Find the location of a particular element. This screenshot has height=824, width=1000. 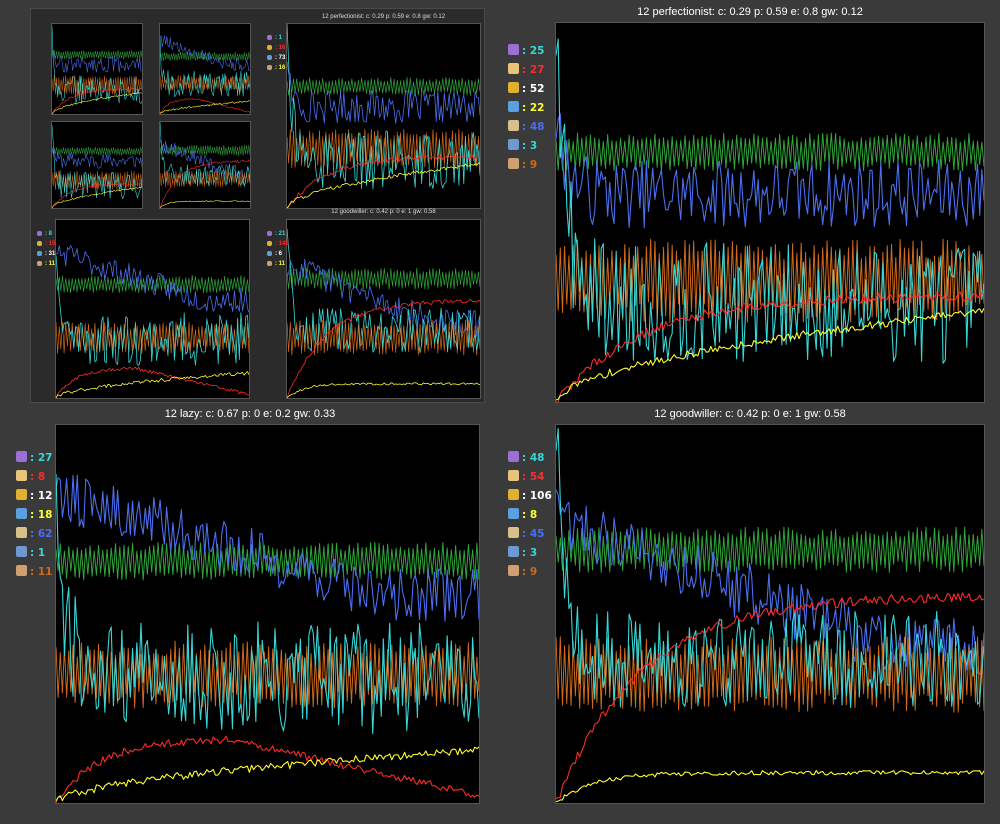

inset-legend-1: : 1: 16: 73: 16 is located at coordinates (276, 53).